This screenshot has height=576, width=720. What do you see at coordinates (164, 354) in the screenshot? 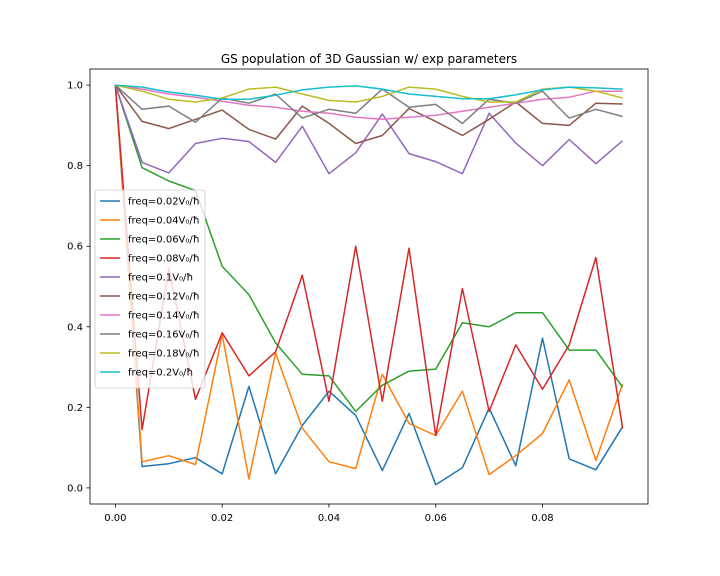
I see `legend-label-8: freq=0.18V₀/ħ` at bounding box center [164, 354].